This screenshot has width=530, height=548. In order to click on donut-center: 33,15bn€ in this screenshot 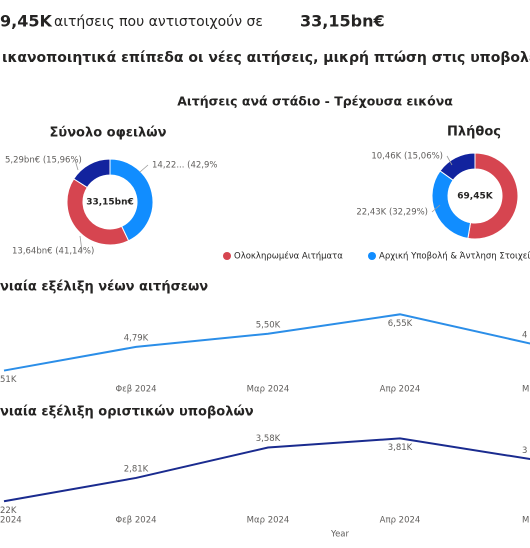, I will do `click(110, 203)`.